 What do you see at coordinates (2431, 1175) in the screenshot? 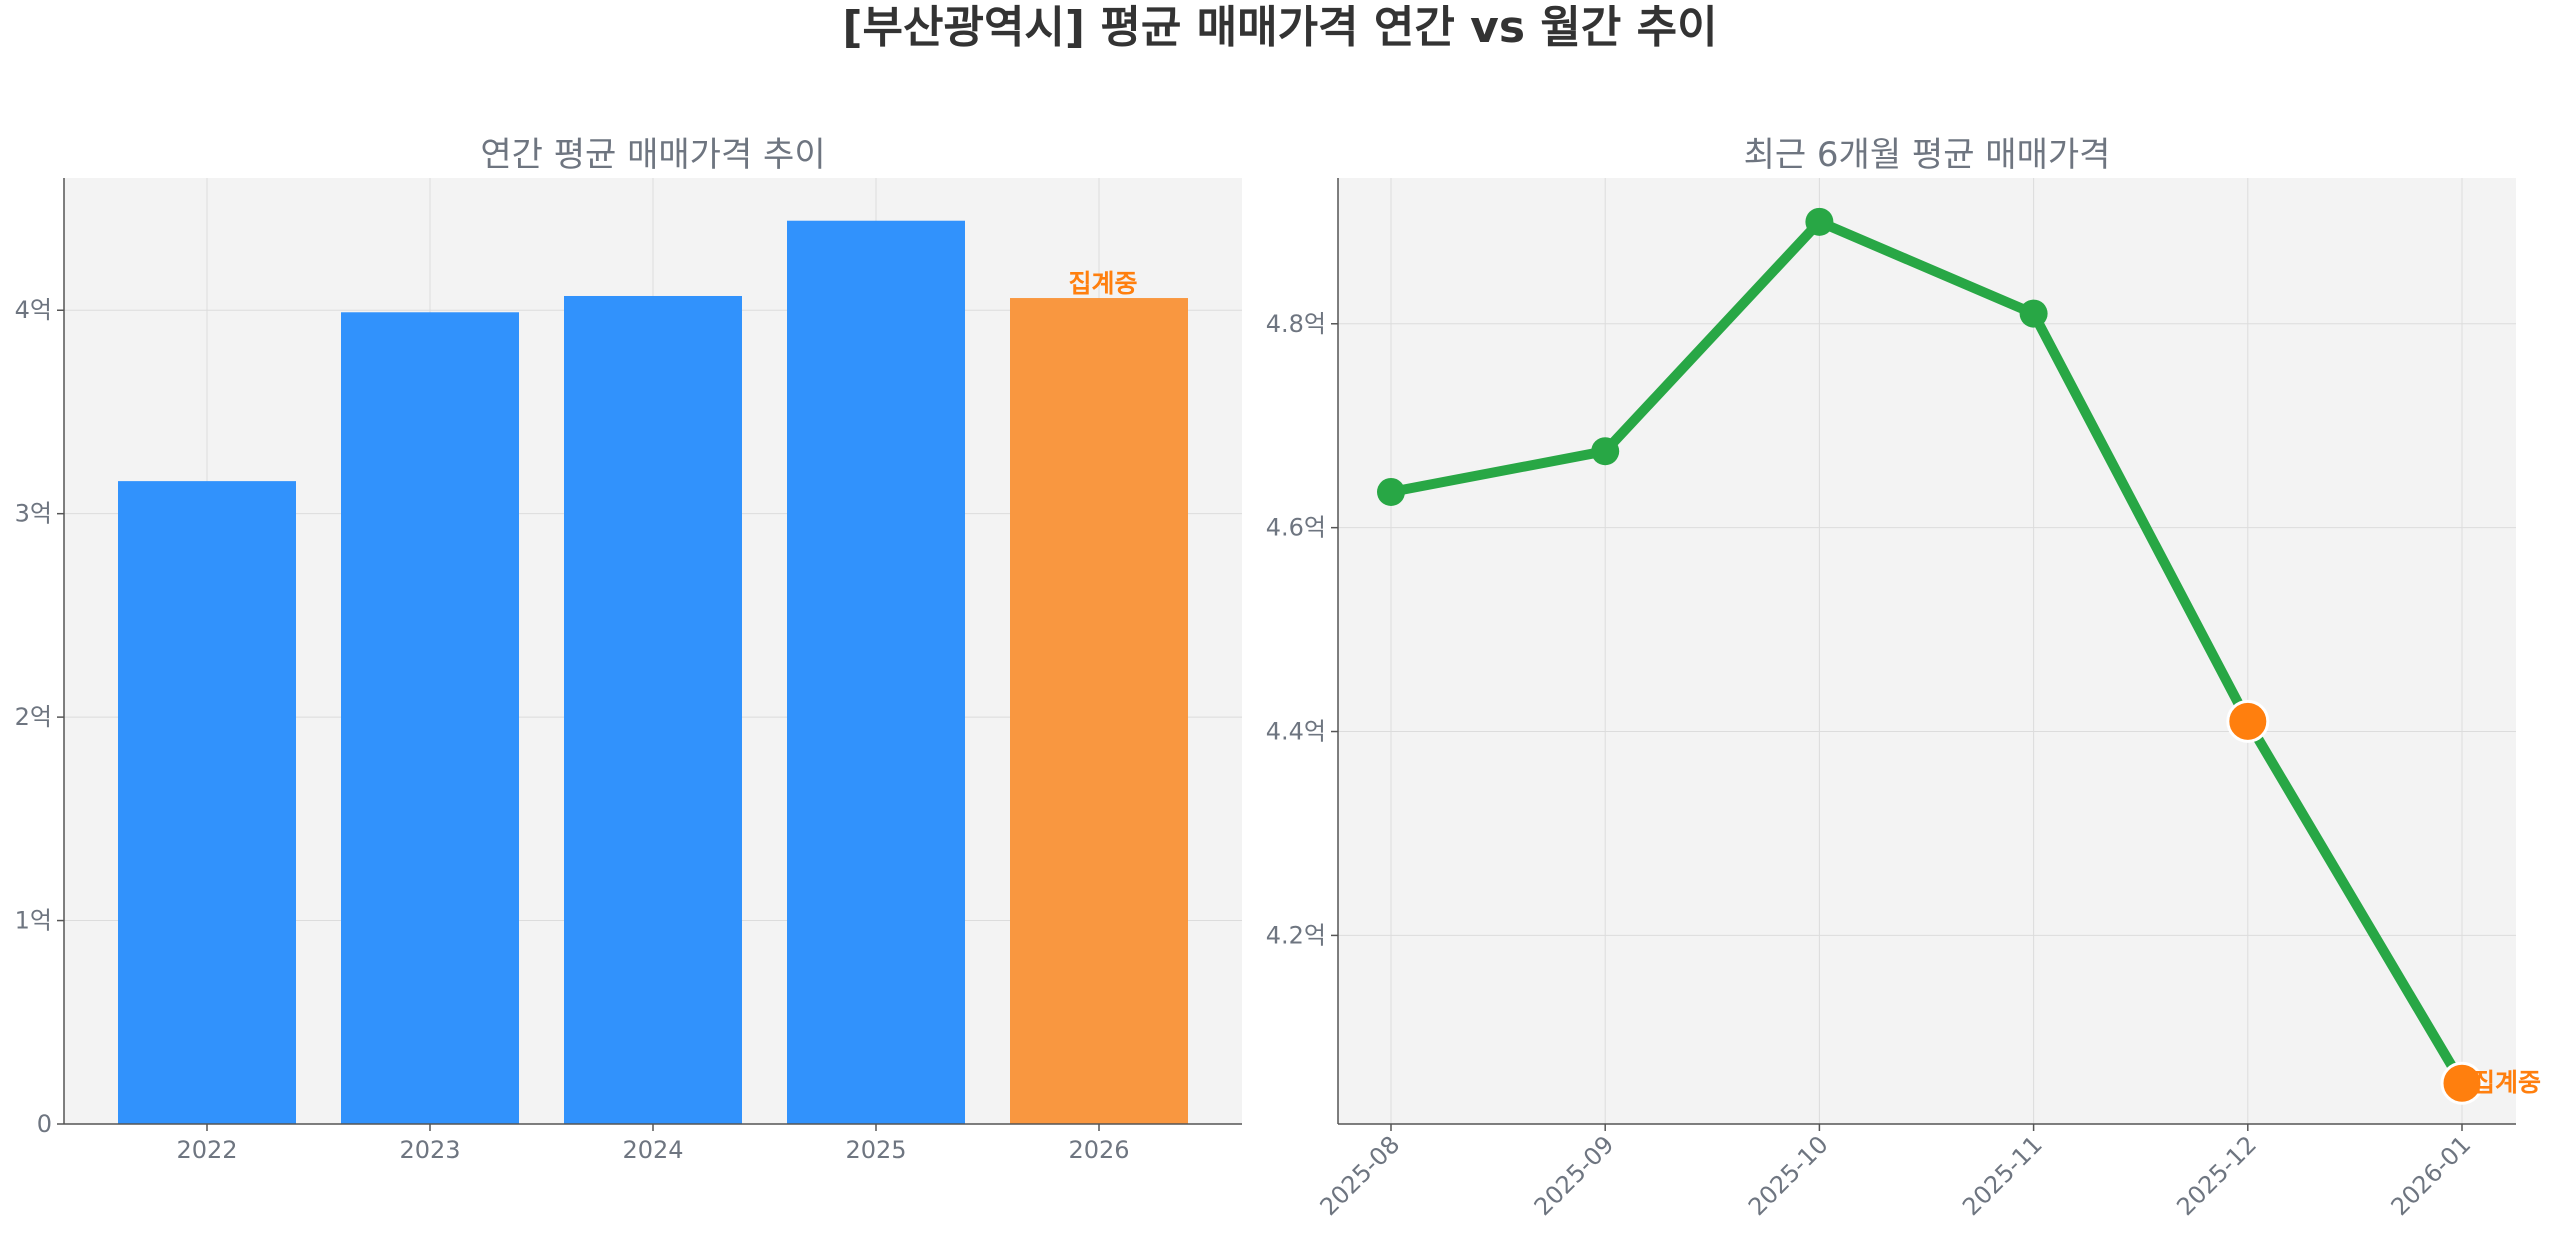
I see `monthly-x-tick-label: 2026-01` at bounding box center [2431, 1175].